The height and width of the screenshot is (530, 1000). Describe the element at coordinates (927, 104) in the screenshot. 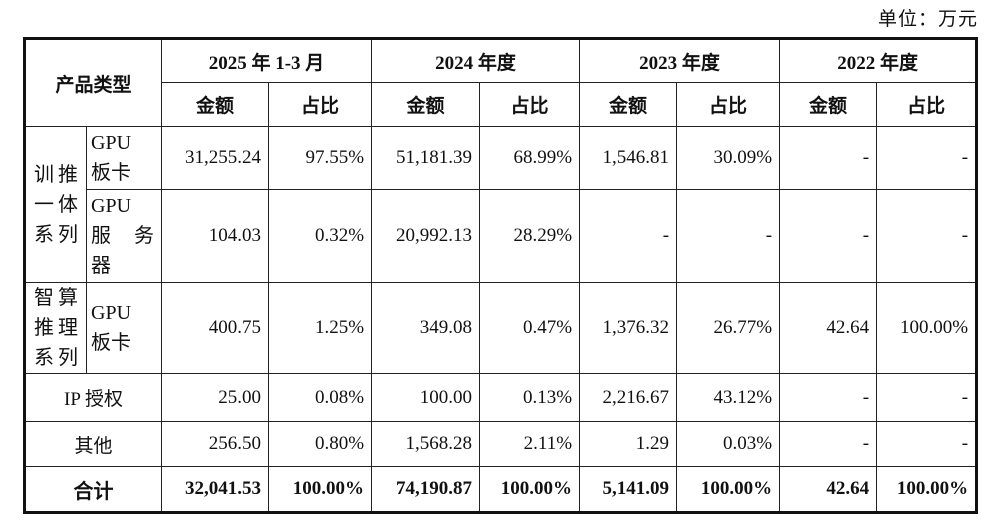

I see `ratio-header-2022: 占比` at that location.